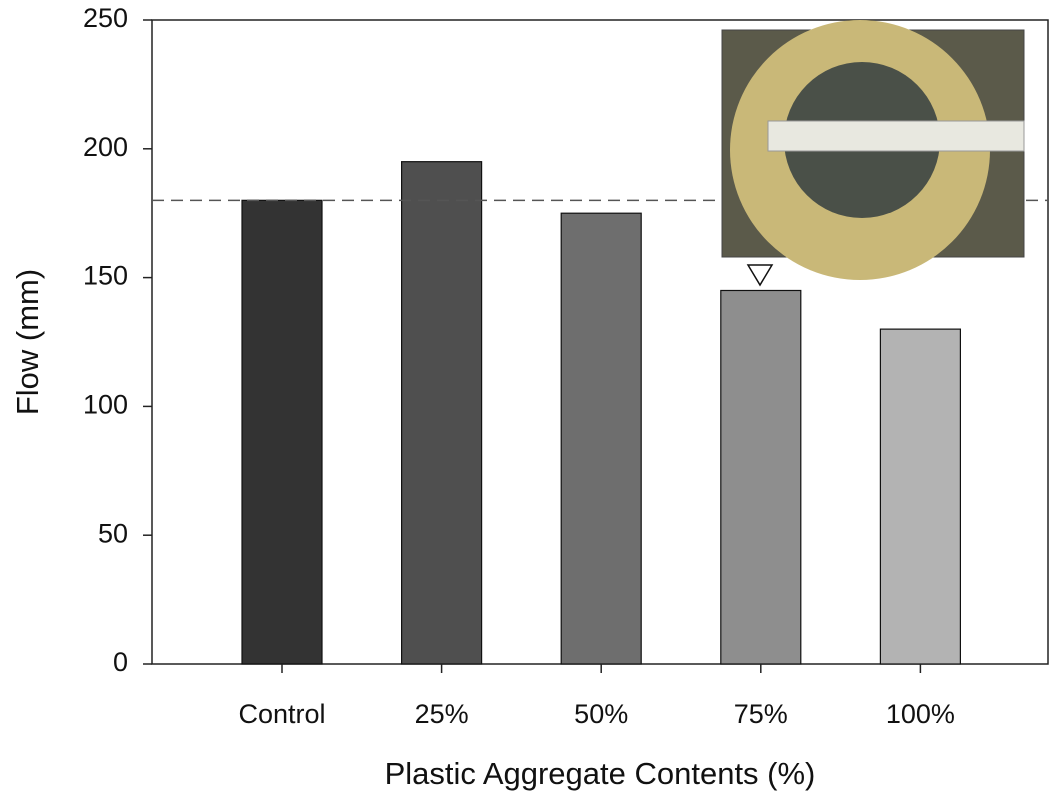 This screenshot has width=1064, height=804. I want to click on x-tick-label: 100%, so click(920, 714).